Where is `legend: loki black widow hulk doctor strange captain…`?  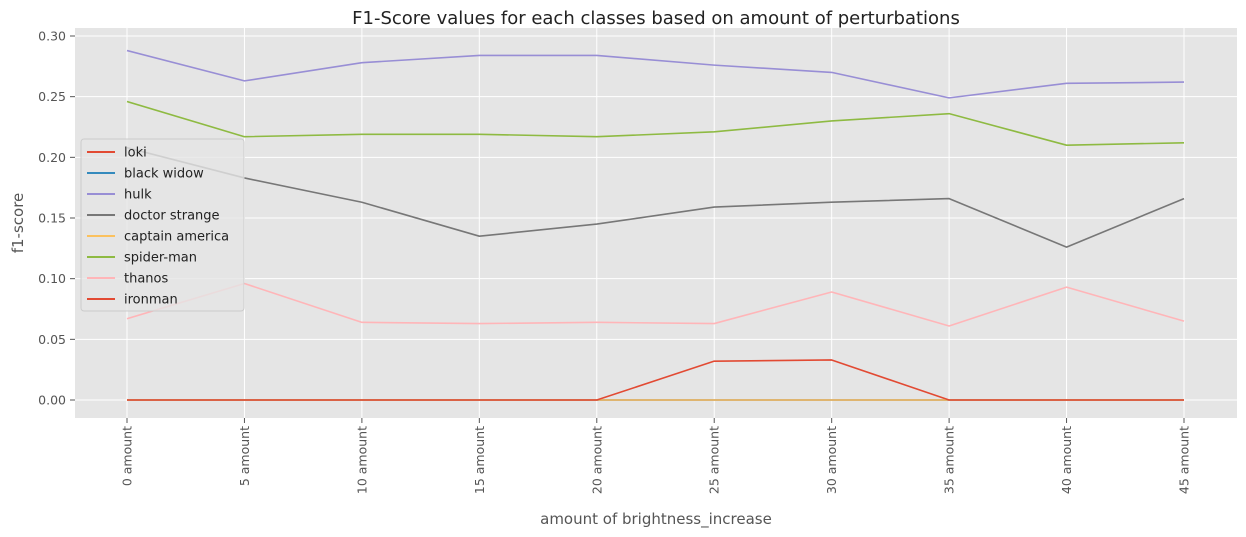
legend: loki black widow hulk doctor strange captain… is located at coordinates (162, 225).